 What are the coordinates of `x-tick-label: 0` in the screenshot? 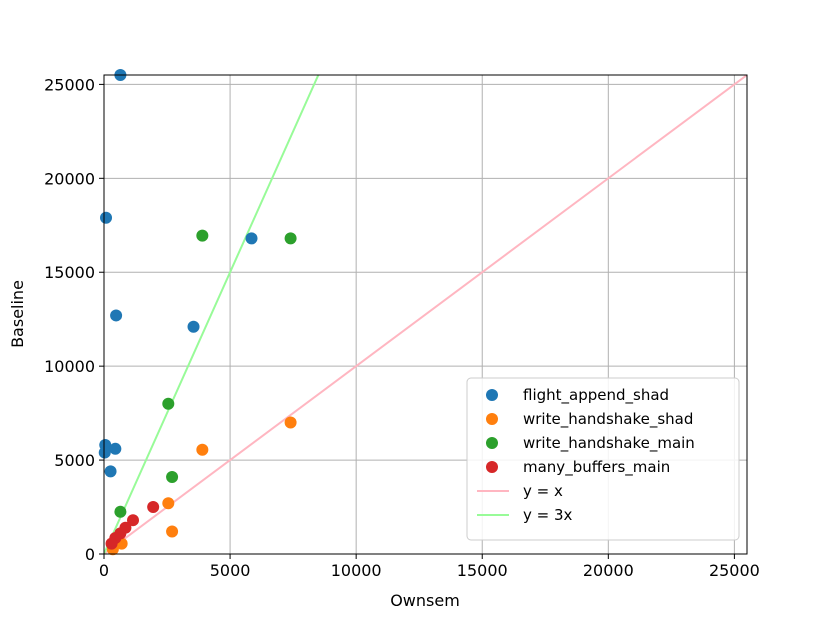 It's located at (104, 570).